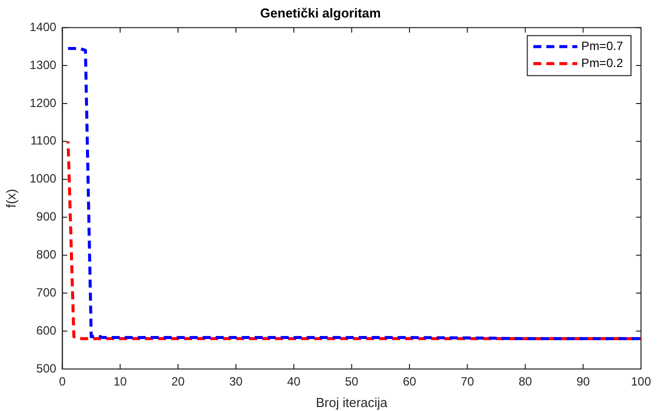 Image resolution: width=665 pixels, height=411 pixels. Describe the element at coordinates (351, 381) in the screenshot. I see `x-tick-label: 50` at that location.